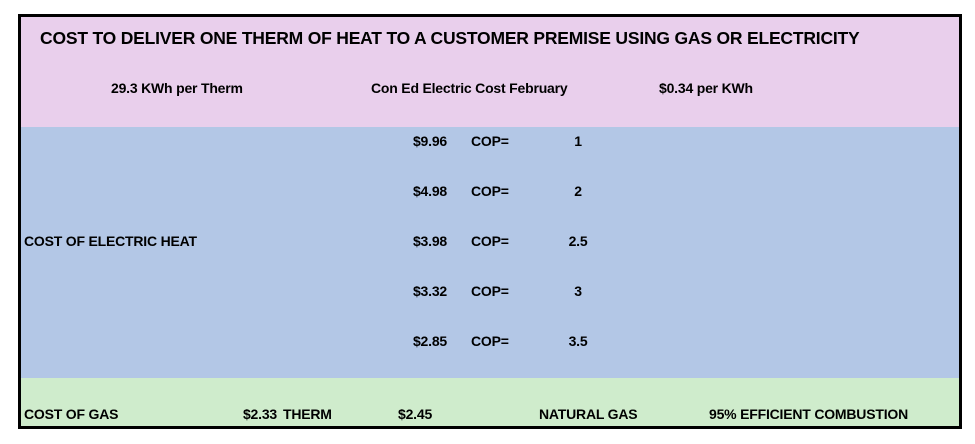  What do you see at coordinates (429, 341) in the screenshot?
I see `electric-cost: $2.85` at bounding box center [429, 341].